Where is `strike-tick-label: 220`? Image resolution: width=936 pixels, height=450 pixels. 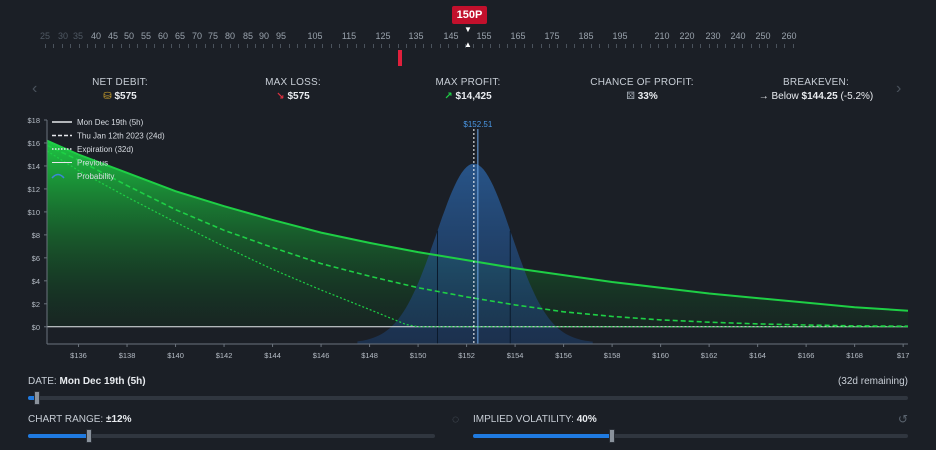
strike-tick-label: 220 is located at coordinates (687, 36).